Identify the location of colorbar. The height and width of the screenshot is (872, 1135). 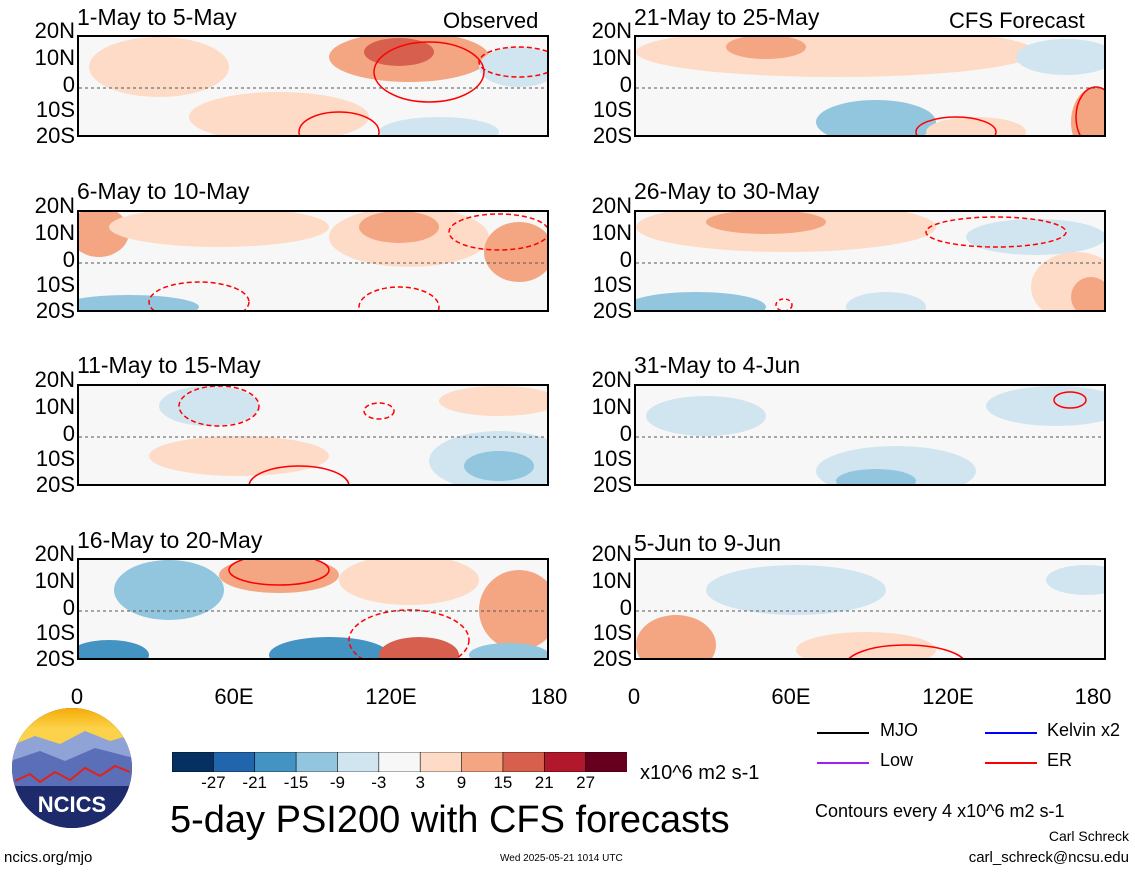
(399, 762).